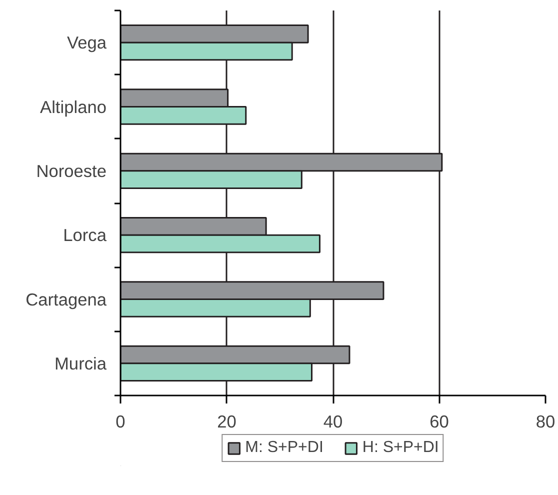 Image resolution: width=558 pixels, height=495 pixels. What do you see at coordinates (439, 422) in the screenshot?
I see `x-tick-label: 60` at bounding box center [439, 422].